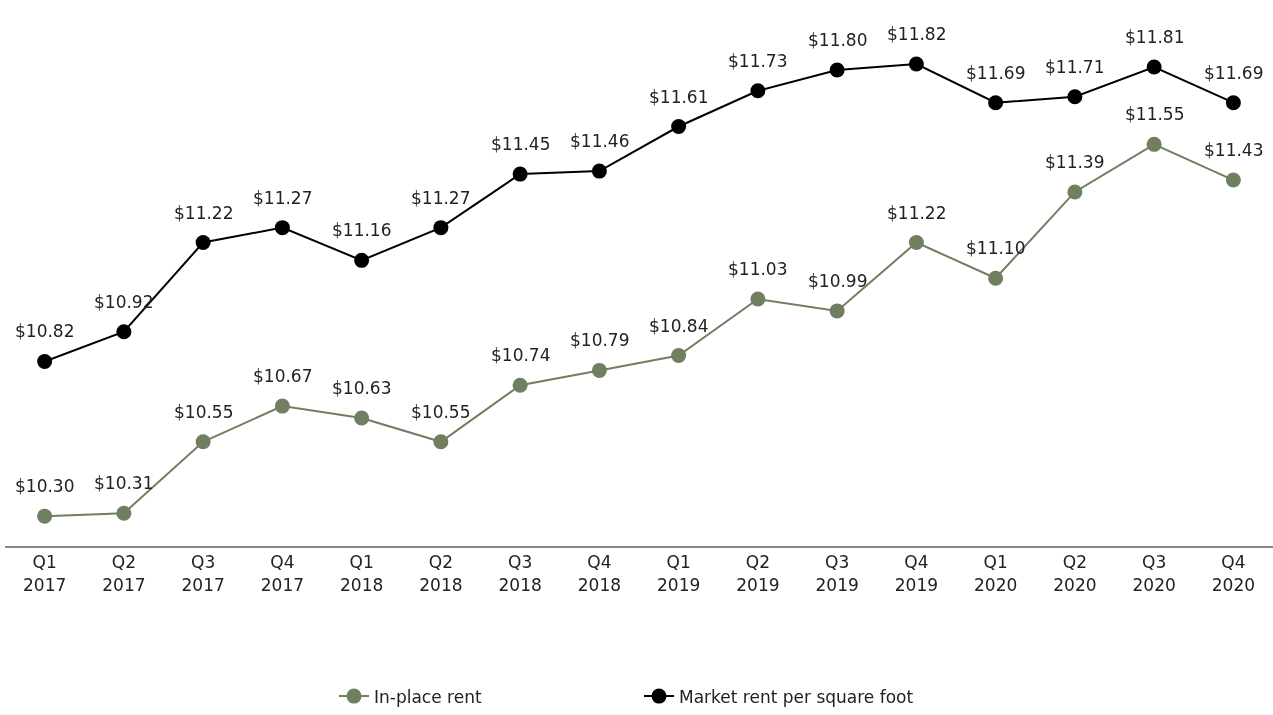 The height and width of the screenshot is (715, 1273). What do you see at coordinates (124, 302) in the screenshot?
I see `data-label: $10.92` at bounding box center [124, 302].